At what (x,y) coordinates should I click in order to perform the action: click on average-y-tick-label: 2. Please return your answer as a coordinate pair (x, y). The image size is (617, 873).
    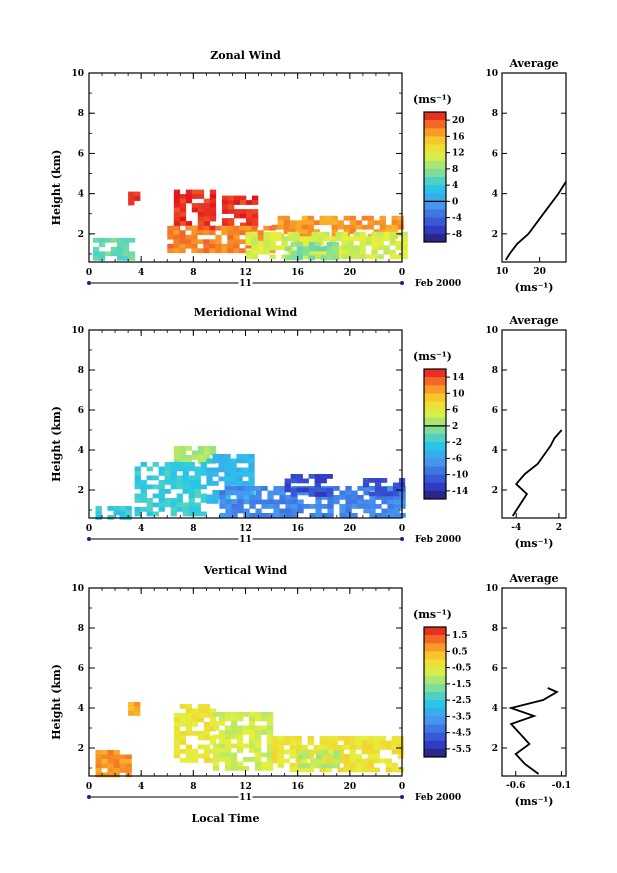
    Looking at the image, I should click on (495, 749).